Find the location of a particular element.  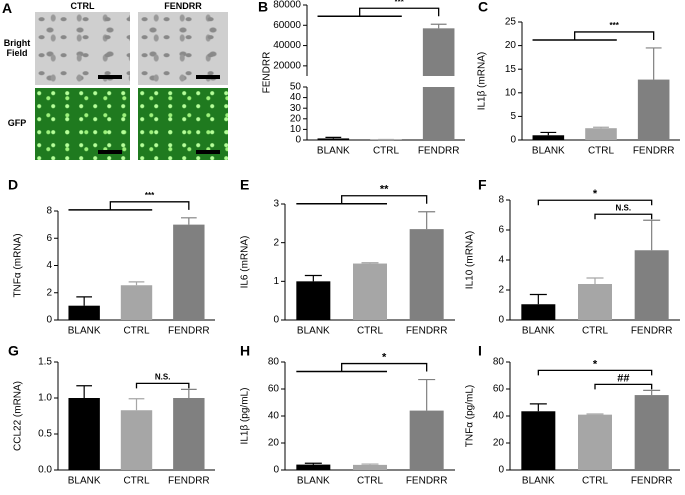

significance-label: N.S. is located at coordinates (163, 376).